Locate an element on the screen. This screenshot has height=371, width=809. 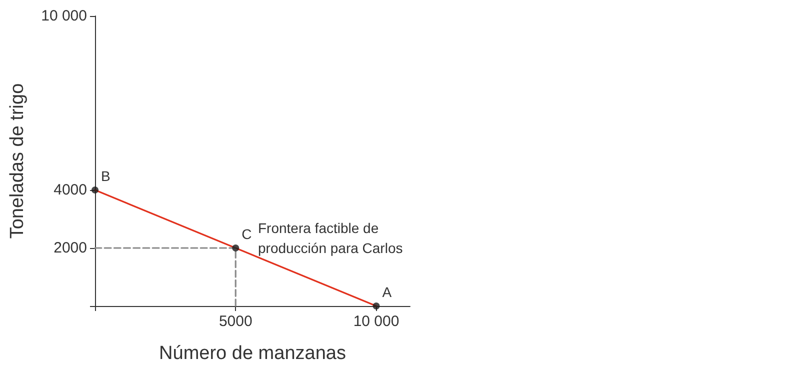
y-tick-label: 10 000 is located at coordinates (64, 16).